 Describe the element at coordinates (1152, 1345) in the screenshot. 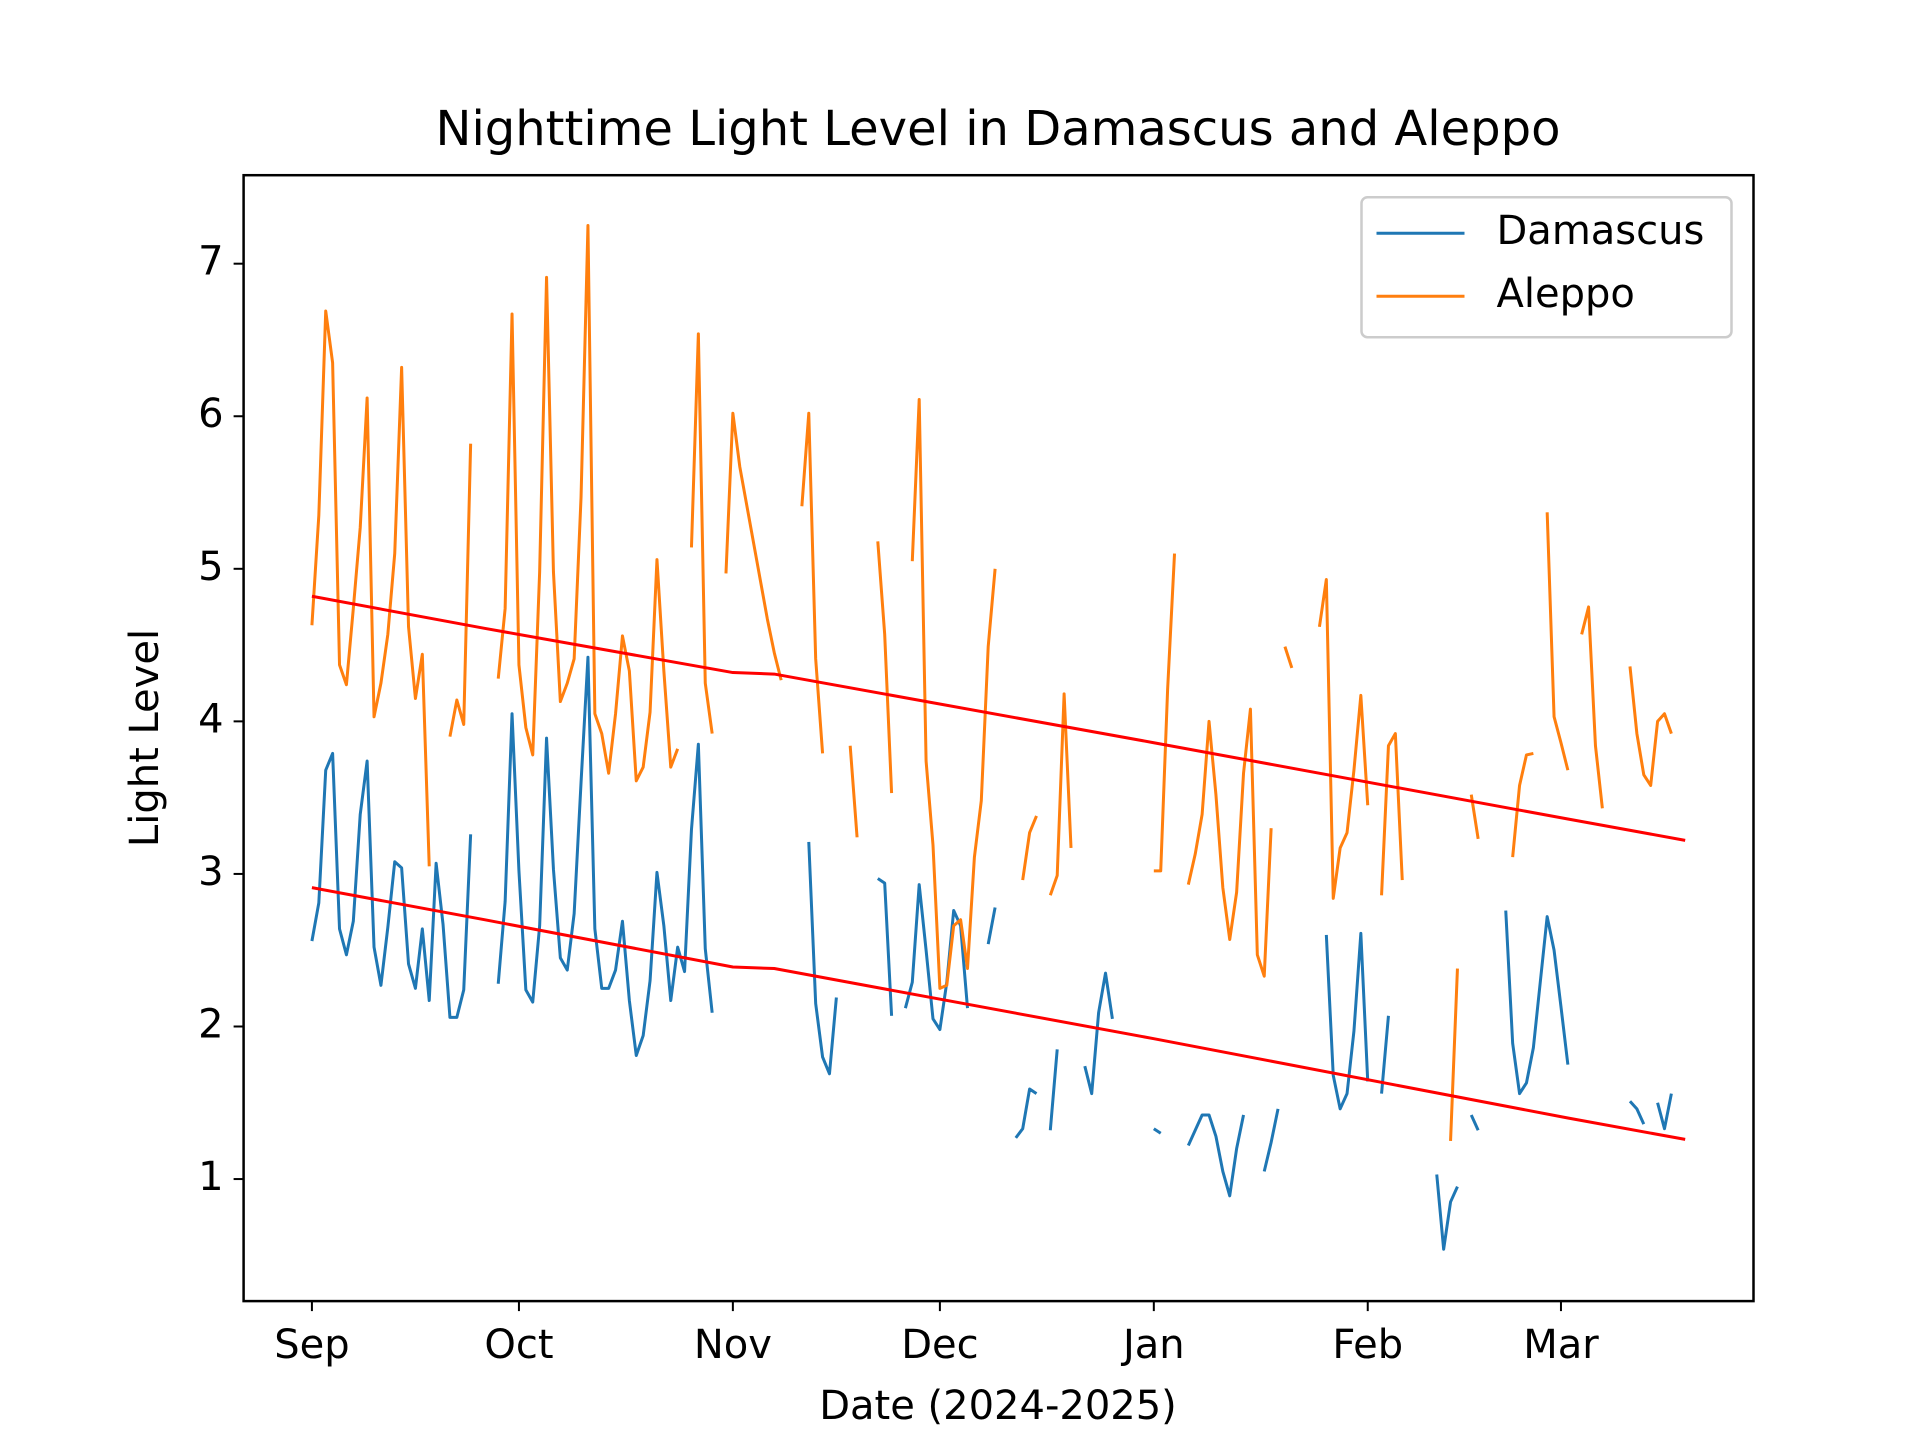

I see `x-tick-label: Jan` at that location.